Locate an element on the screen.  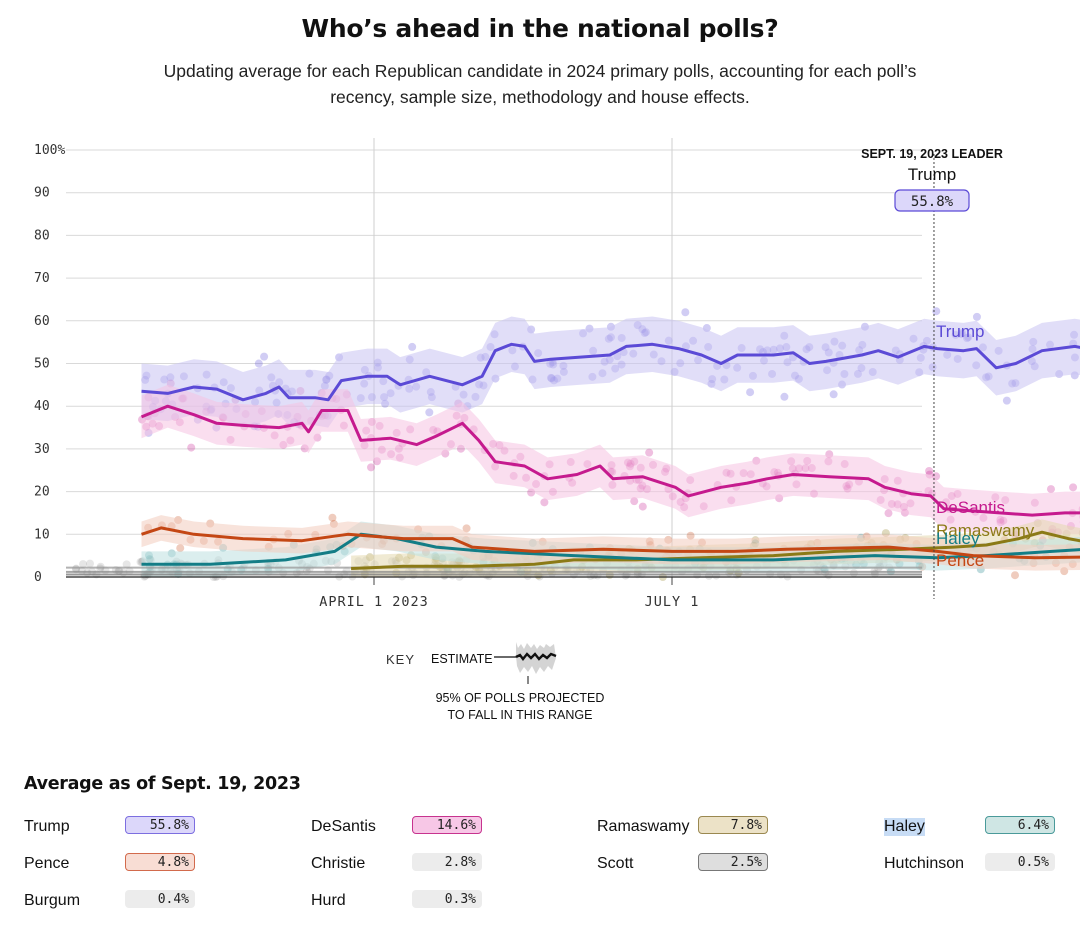
series-label-desantis: DeSantis is located at coordinates (970, 507).